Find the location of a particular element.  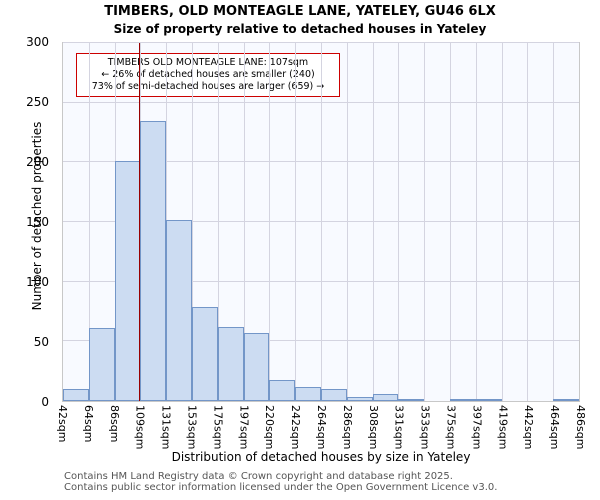

property-size-marker-line is located at coordinates (139, 222).